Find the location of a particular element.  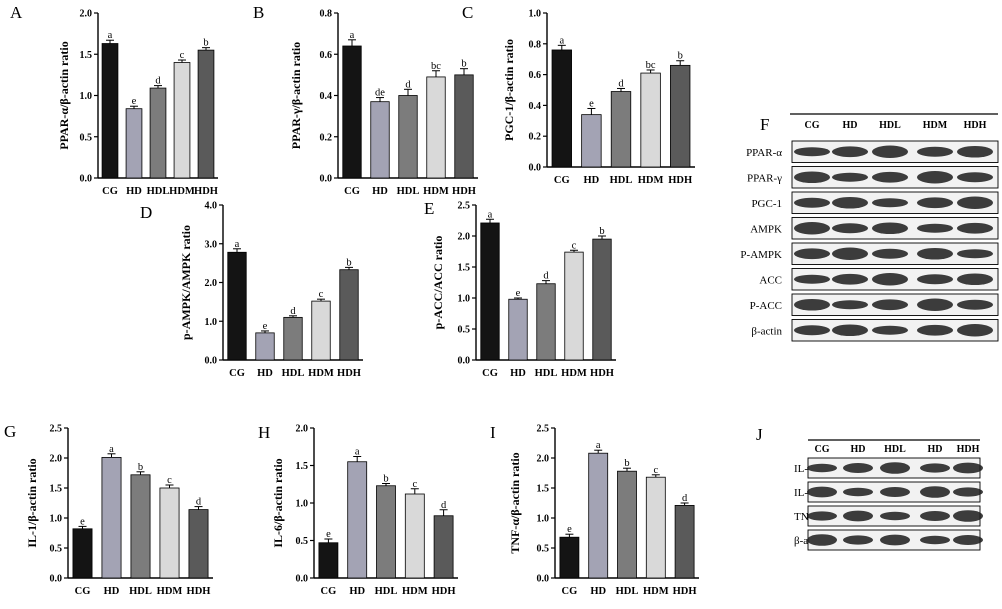

blot-row-label: ACC is located at coordinates (770, 280).